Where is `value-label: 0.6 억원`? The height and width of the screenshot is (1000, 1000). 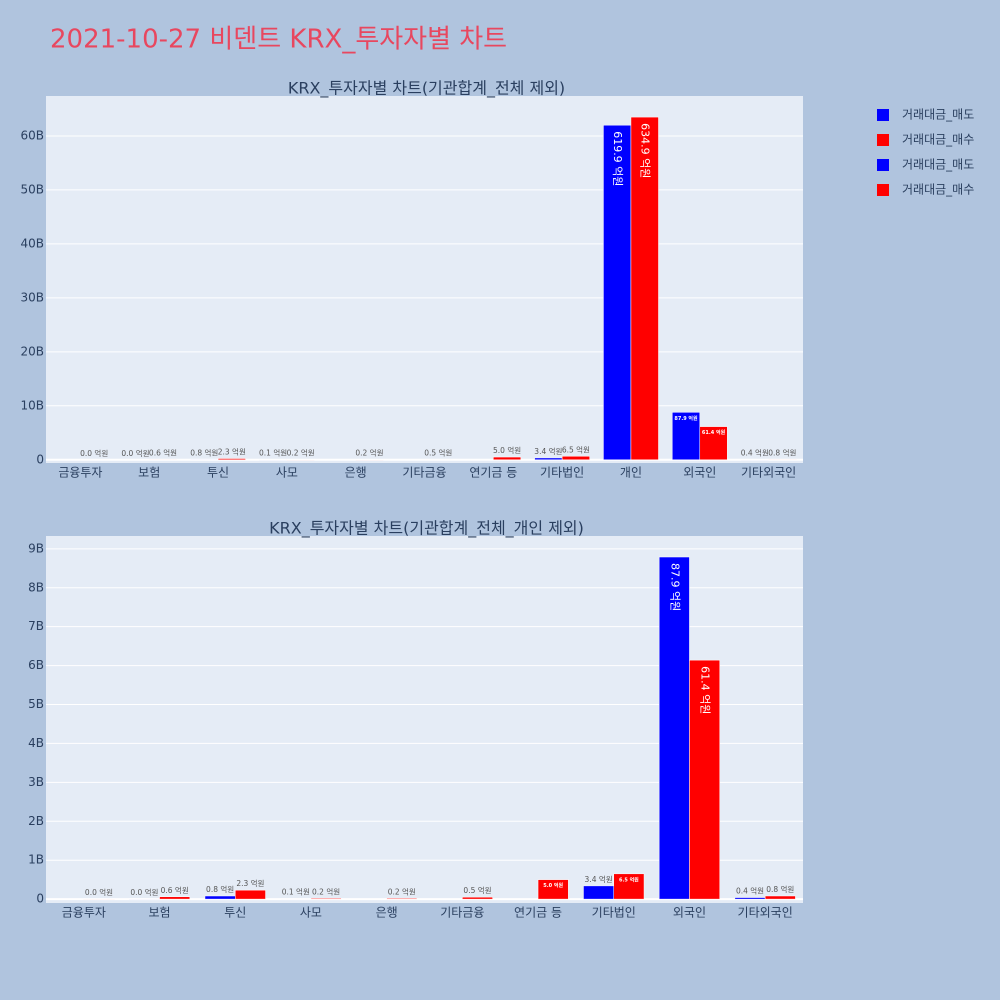 value-label: 0.6 억원 is located at coordinates (163, 452).